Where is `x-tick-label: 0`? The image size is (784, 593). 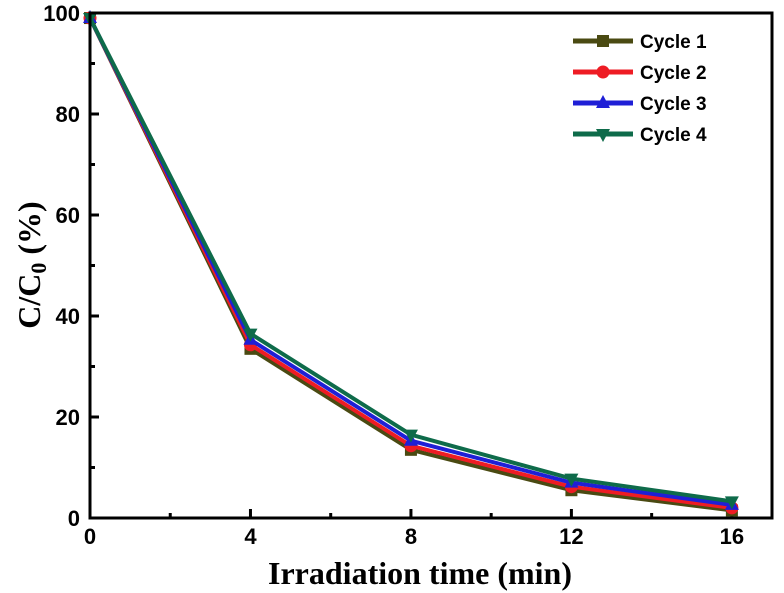
x-tick-label: 0 is located at coordinates (90, 536).